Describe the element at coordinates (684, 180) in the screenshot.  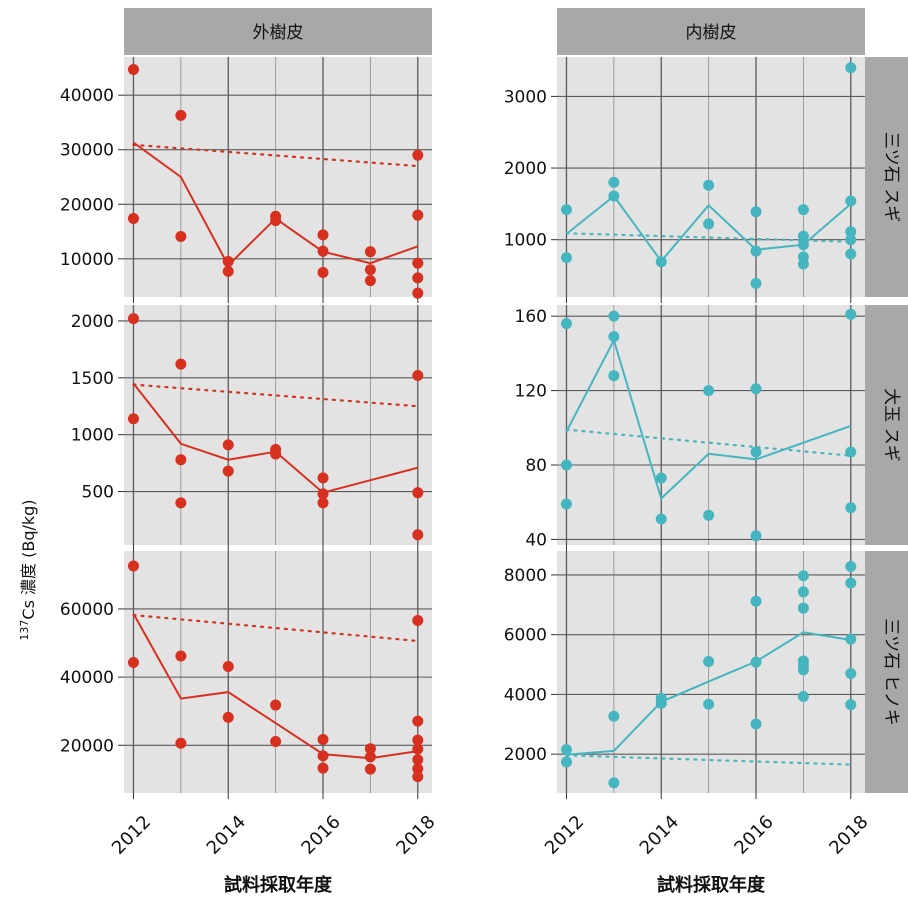
I see `panel-inner-mitsuishi-sugi: 1000 2000 3000` at that location.